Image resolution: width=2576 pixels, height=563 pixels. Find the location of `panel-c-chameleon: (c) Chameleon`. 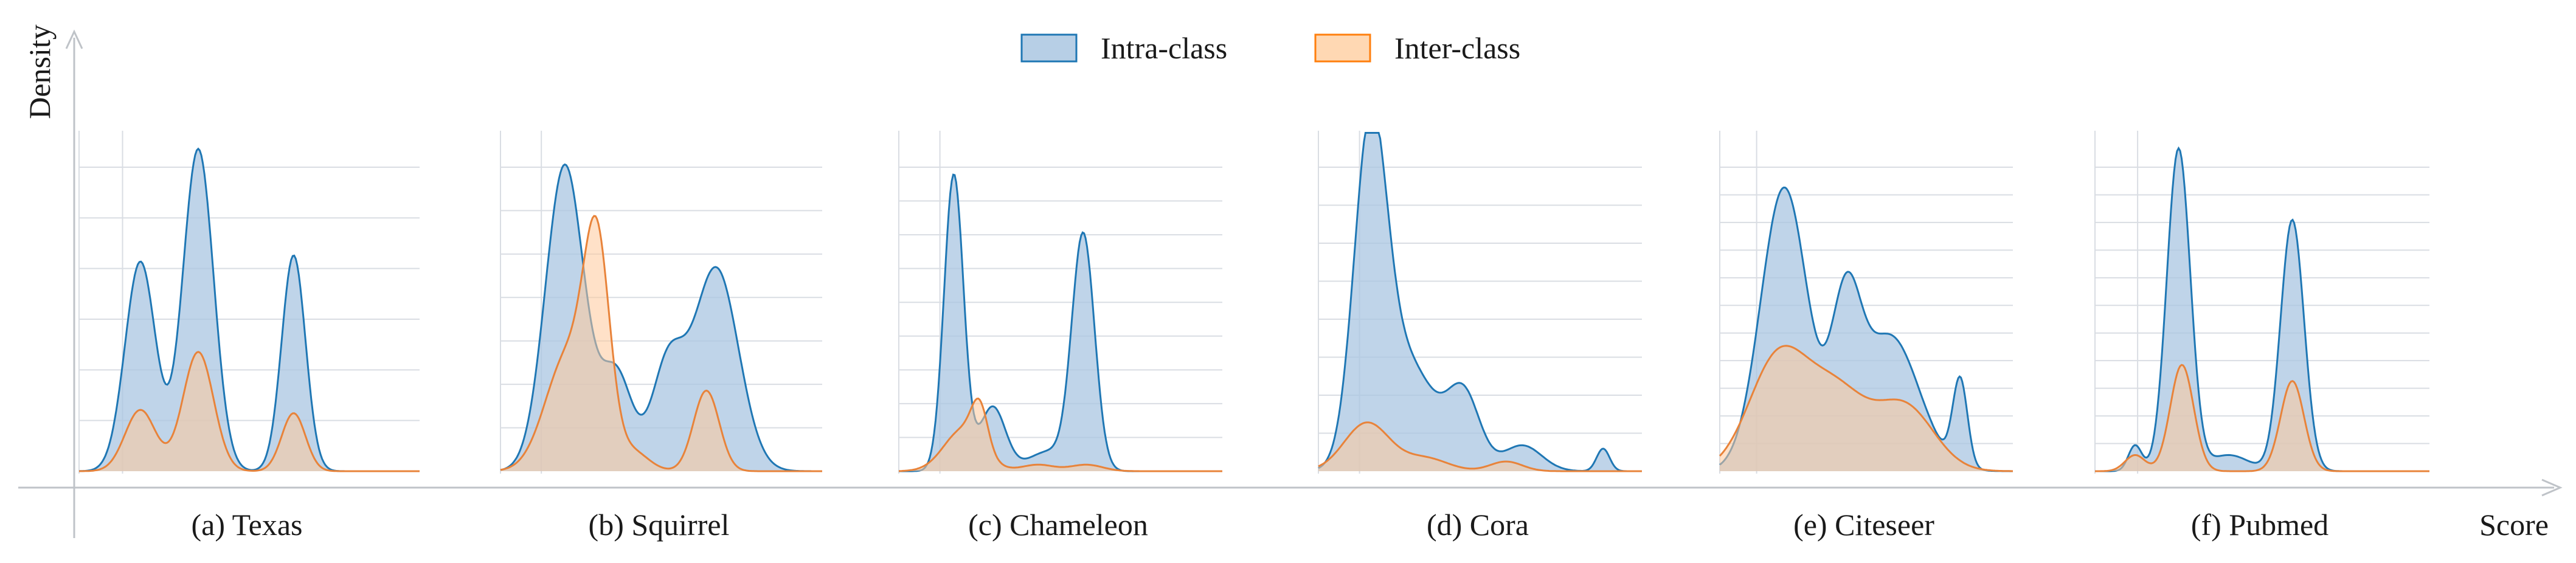

panel-c-chameleon: (c) Chameleon is located at coordinates (1060, 336).